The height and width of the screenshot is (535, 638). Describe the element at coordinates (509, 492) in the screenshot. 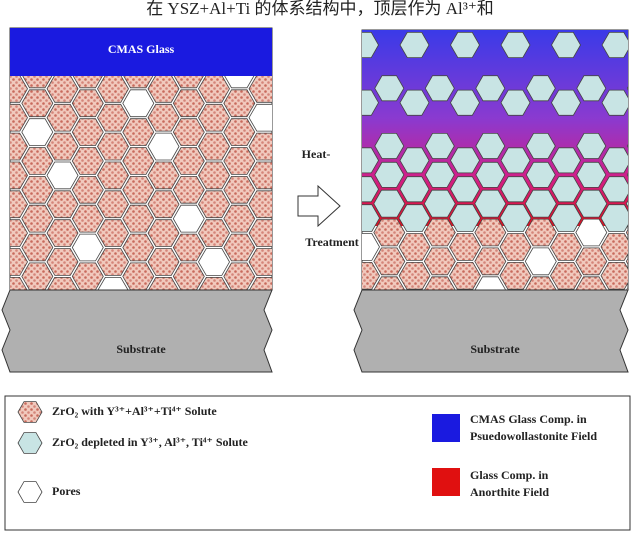

I see `legend-label: Anorthite Field` at that location.